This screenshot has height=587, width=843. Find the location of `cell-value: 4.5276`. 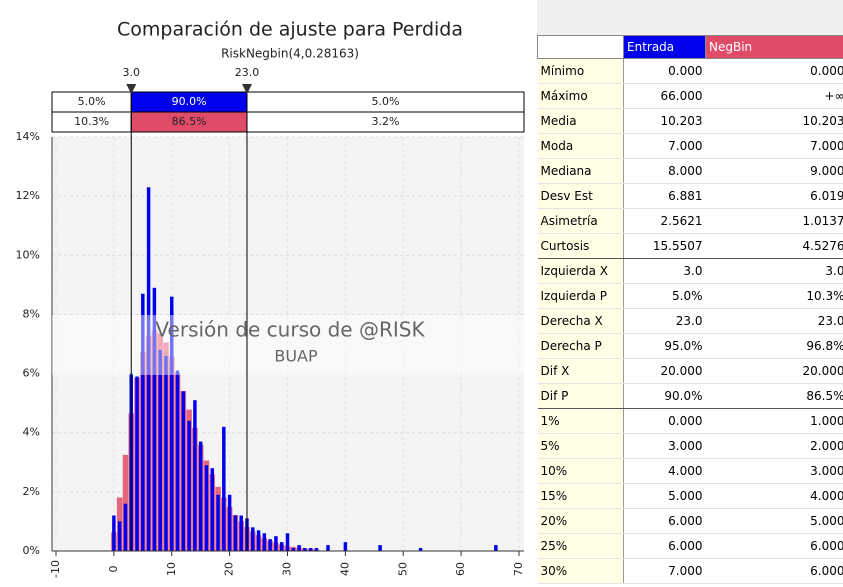

cell-value: 4.5276 is located at coordinates (774, 246).